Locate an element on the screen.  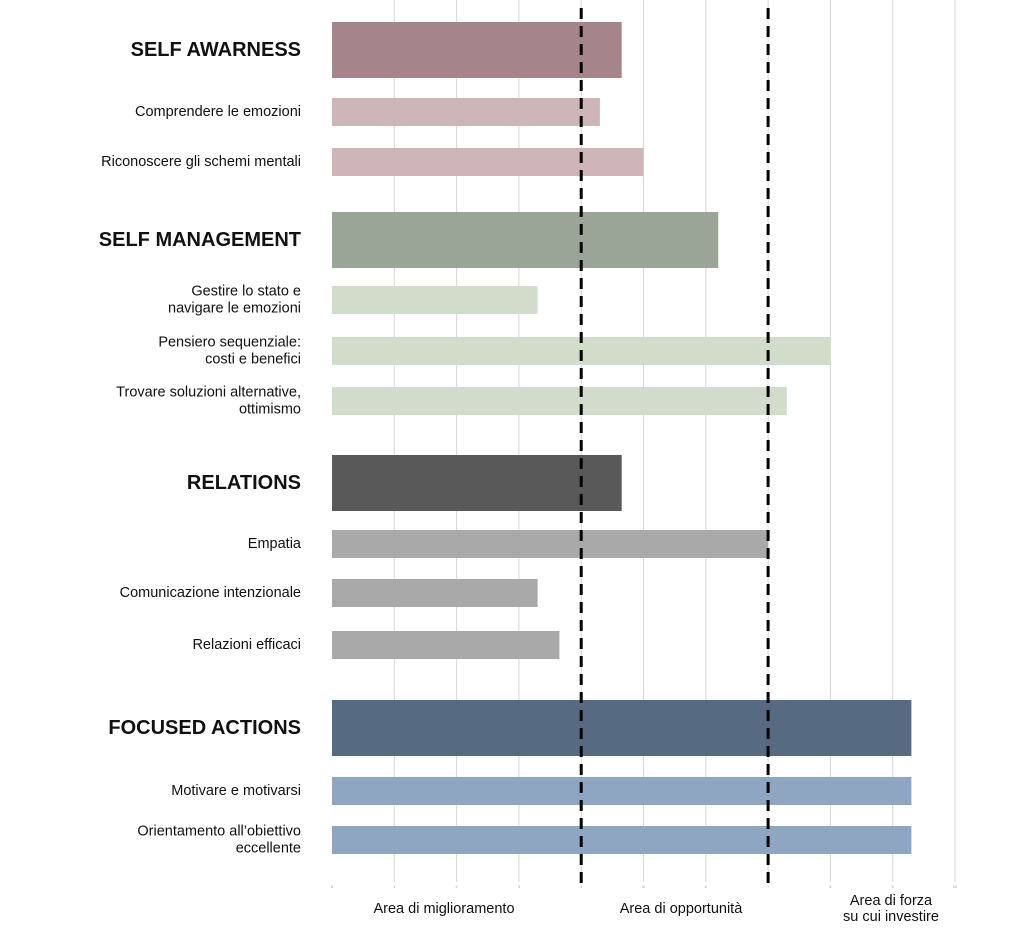
tick-label: 2 is located at coordinates (456, 886).